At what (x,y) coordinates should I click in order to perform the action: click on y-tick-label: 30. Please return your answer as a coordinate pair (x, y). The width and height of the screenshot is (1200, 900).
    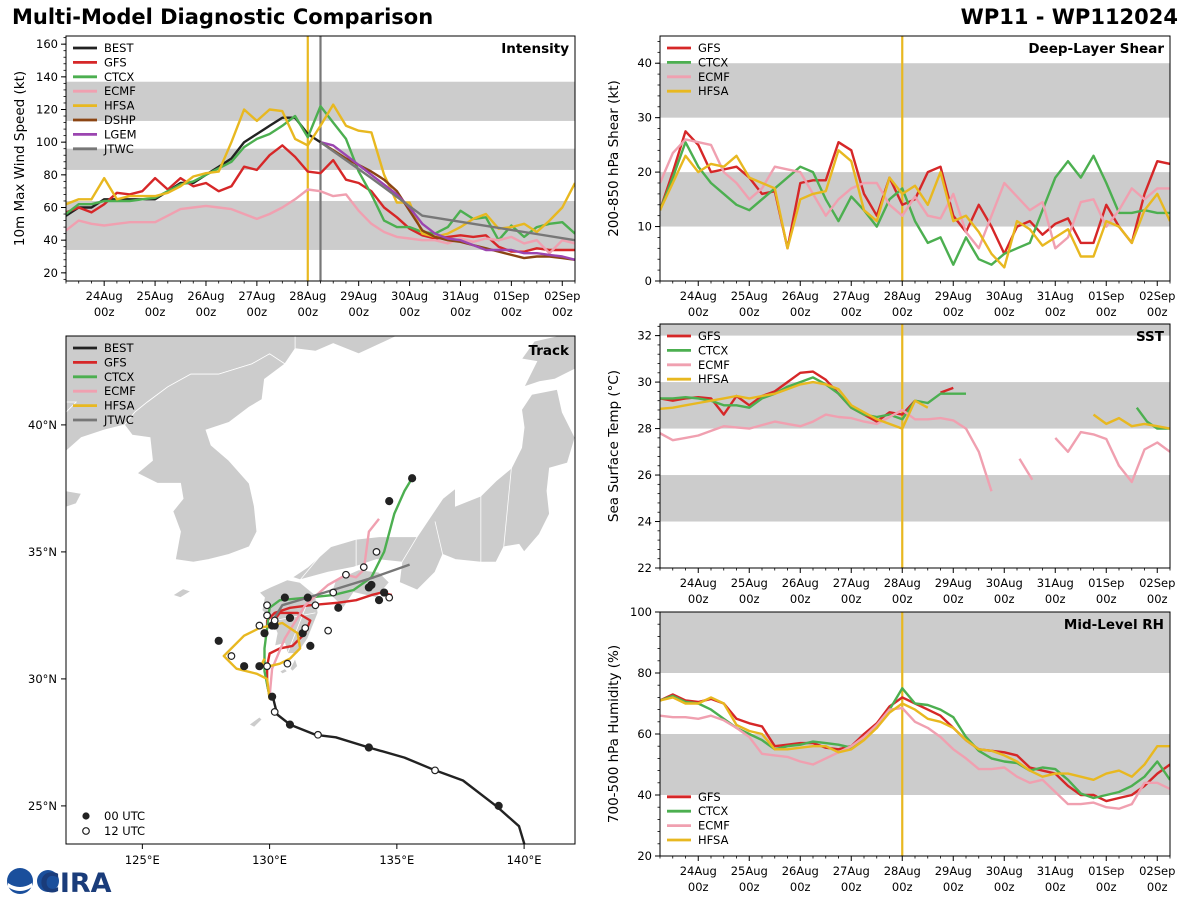
    Looking at the image, I should click on (644, 382).